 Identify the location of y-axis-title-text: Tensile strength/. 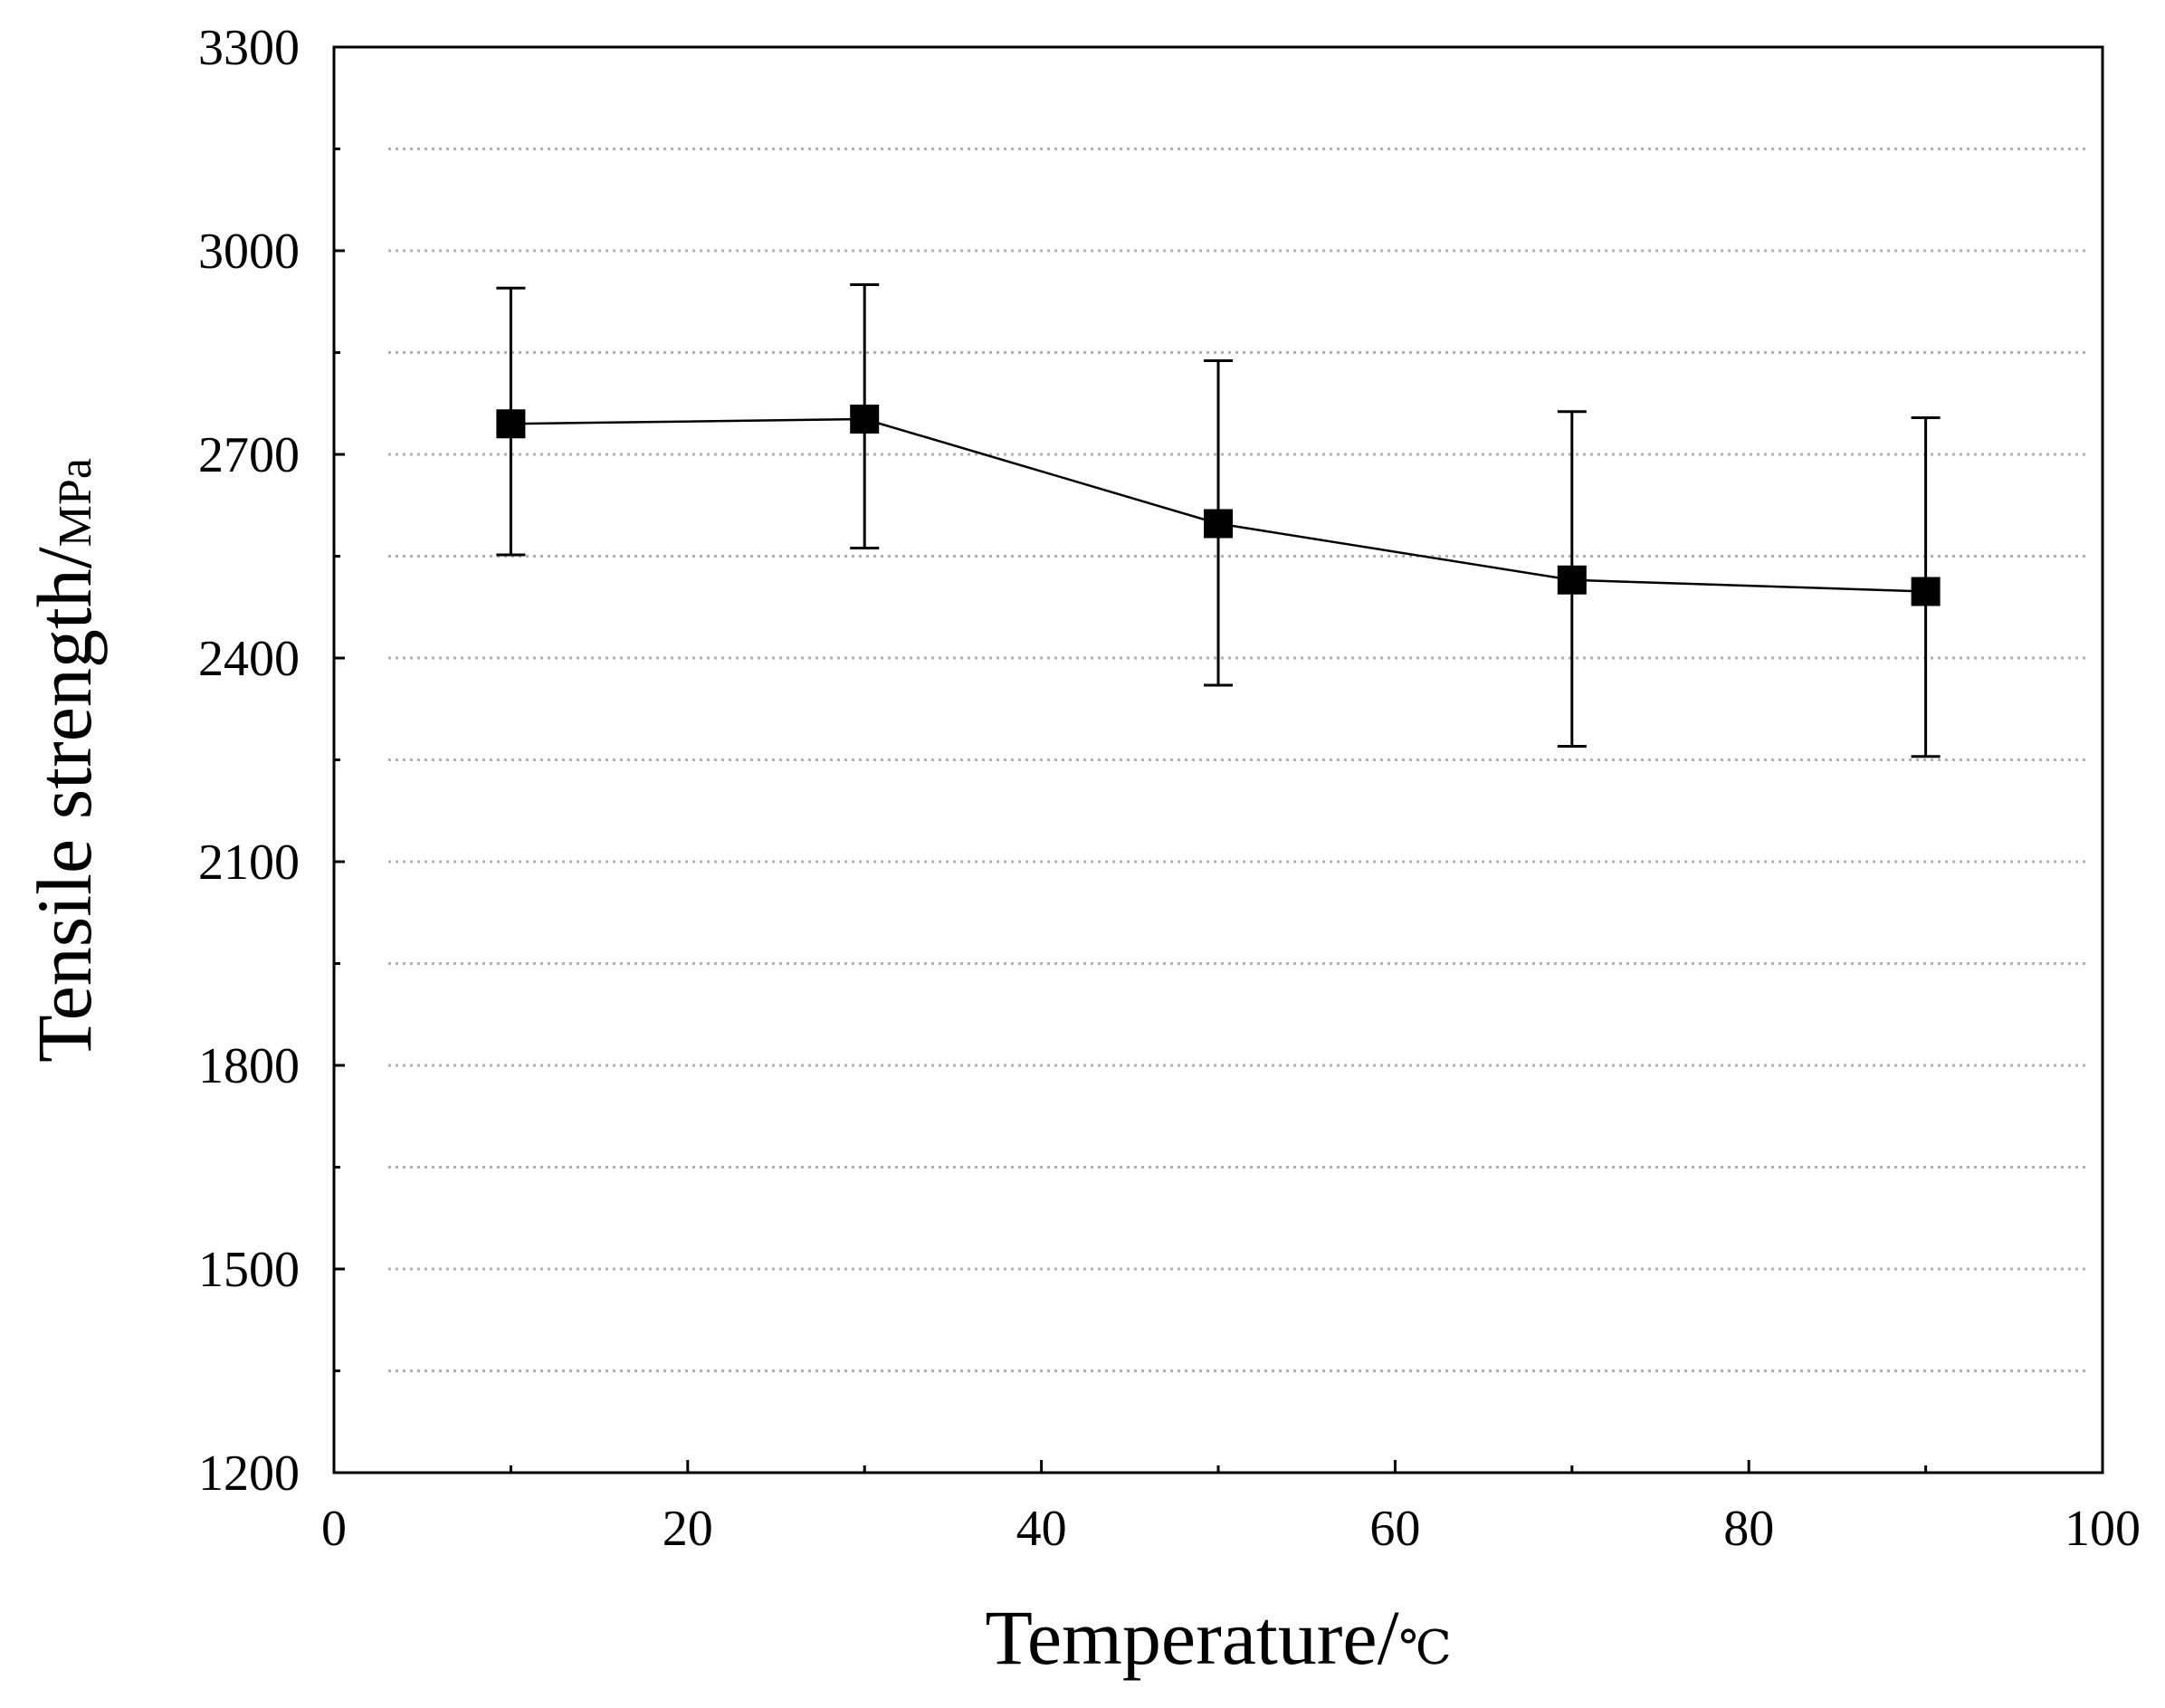
(64, 805).